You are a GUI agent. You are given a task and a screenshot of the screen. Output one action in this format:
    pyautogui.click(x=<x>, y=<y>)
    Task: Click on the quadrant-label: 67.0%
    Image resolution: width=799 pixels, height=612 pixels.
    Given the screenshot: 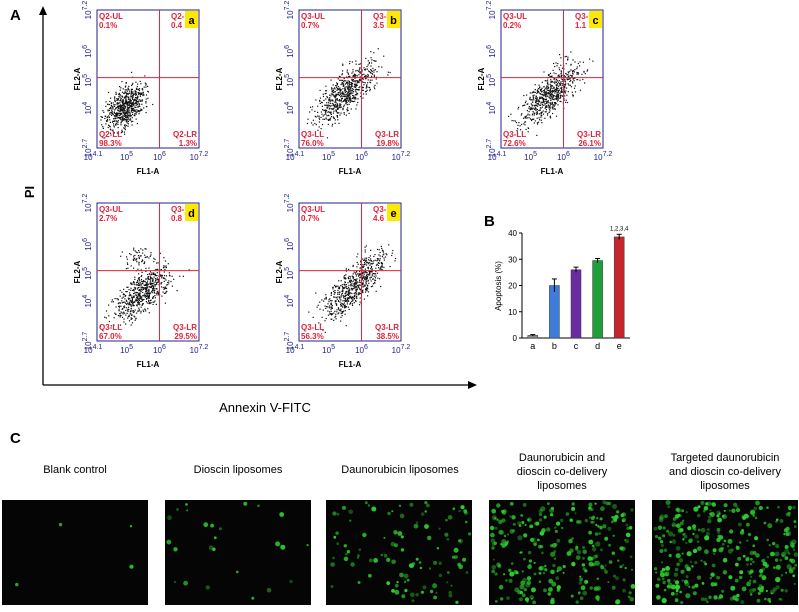 What is the action you would take?
    pyautogui.click(x=110, y=336)
    